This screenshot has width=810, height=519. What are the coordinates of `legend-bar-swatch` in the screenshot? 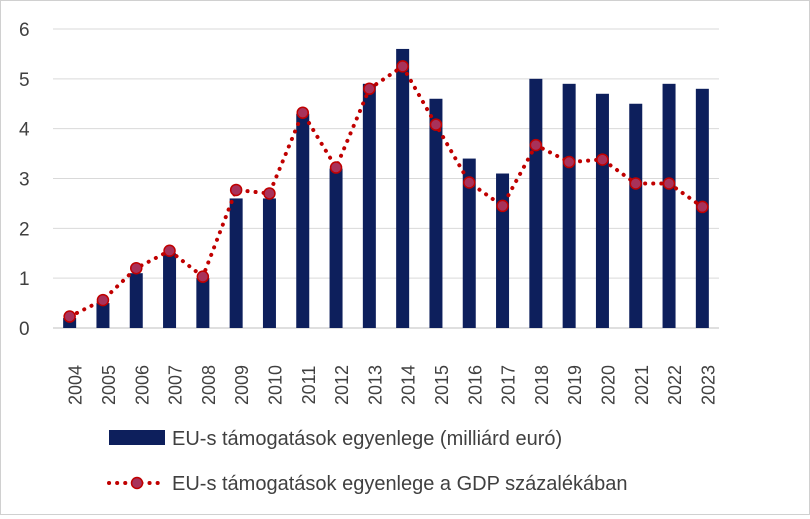 It's located at (137, 437).